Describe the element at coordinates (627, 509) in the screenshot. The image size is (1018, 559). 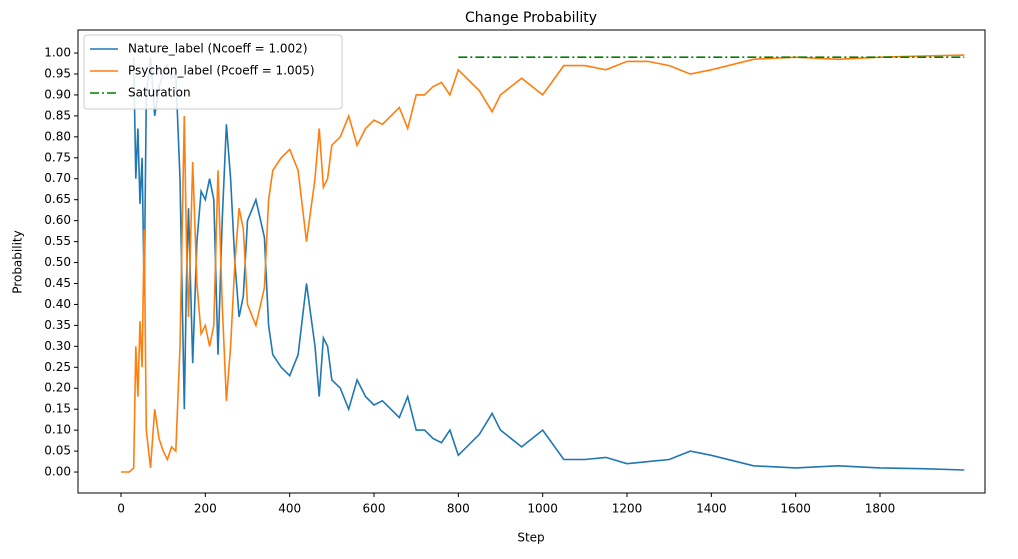
I see `x-tick-label: 1200` at that location.